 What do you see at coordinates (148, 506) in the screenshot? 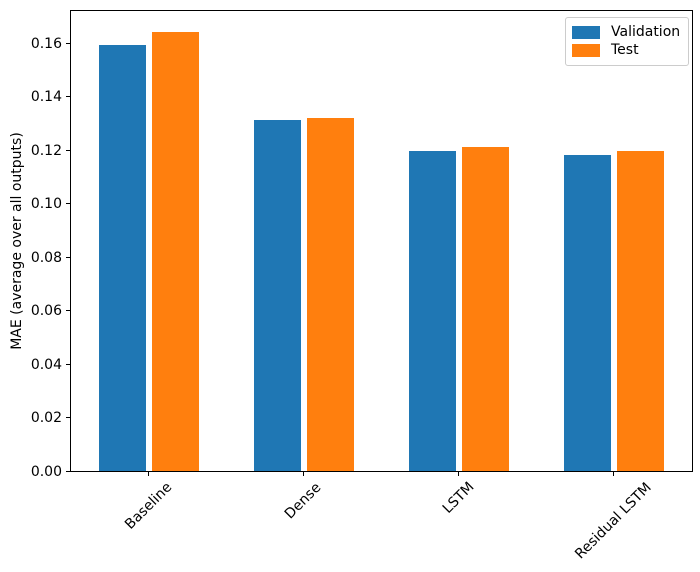
I see `x-tick-label-baseline: Baseline` at bounding box center [148, 506].